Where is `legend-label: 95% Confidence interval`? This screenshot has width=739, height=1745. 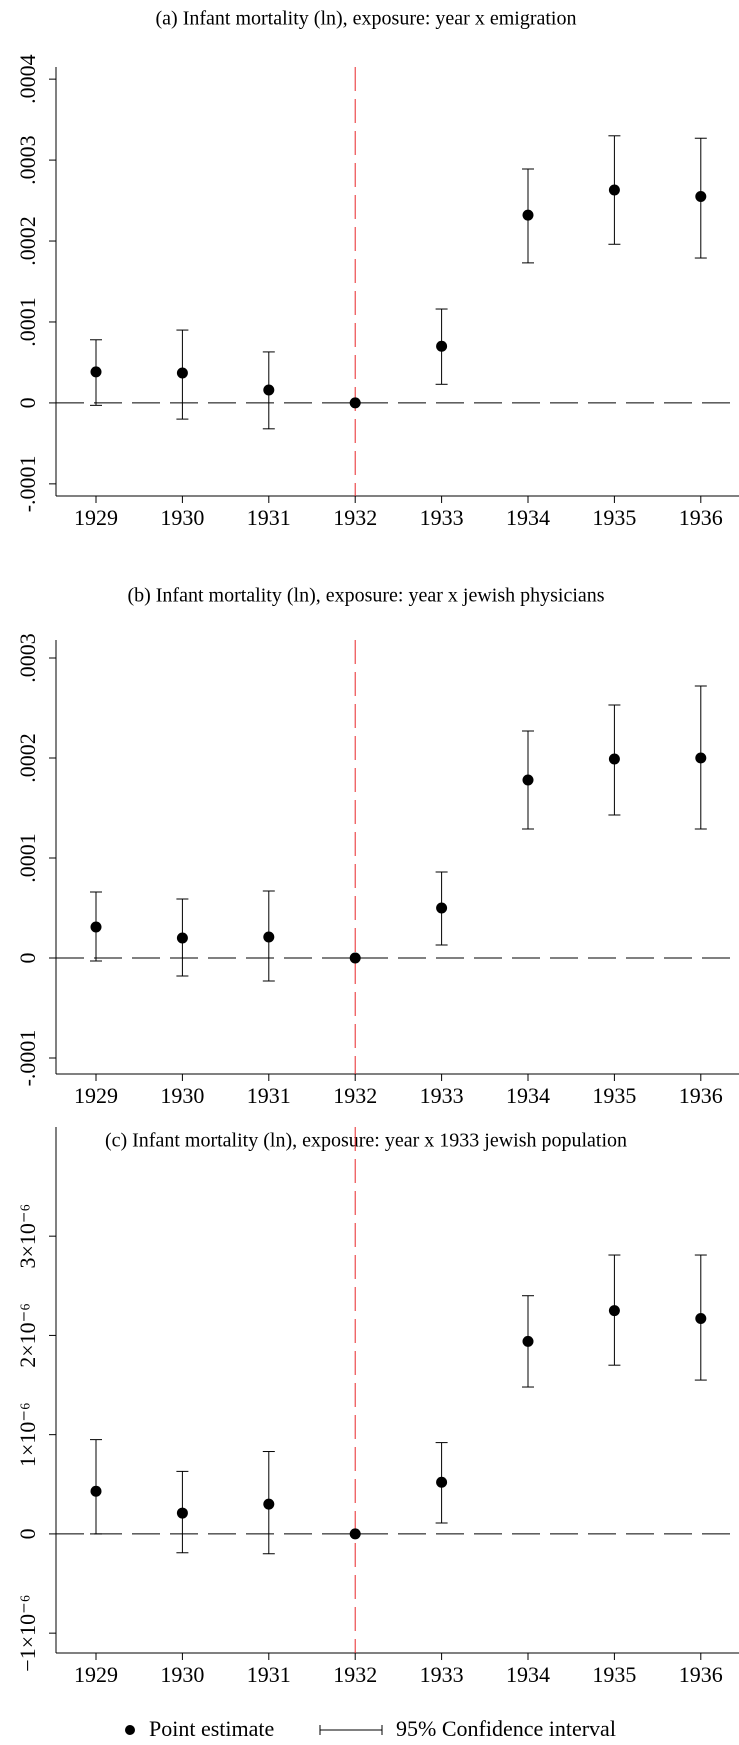 legend-label: 95% Confidence interval is located at coordinates (506, 1728).